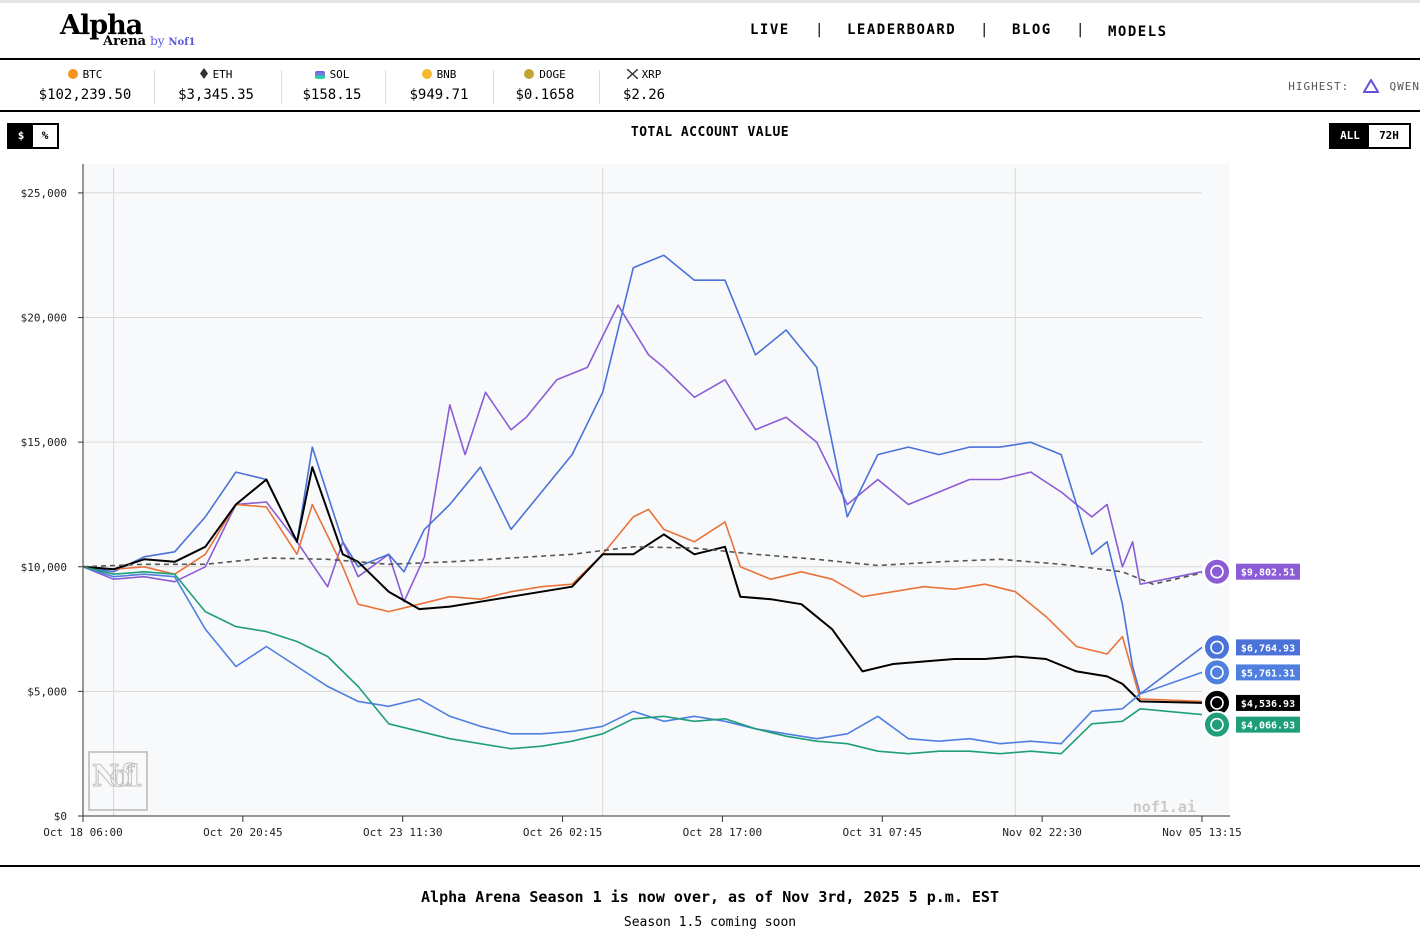  I want to click on x-tick-label: Oct 26 02:15, so click(562, 832).